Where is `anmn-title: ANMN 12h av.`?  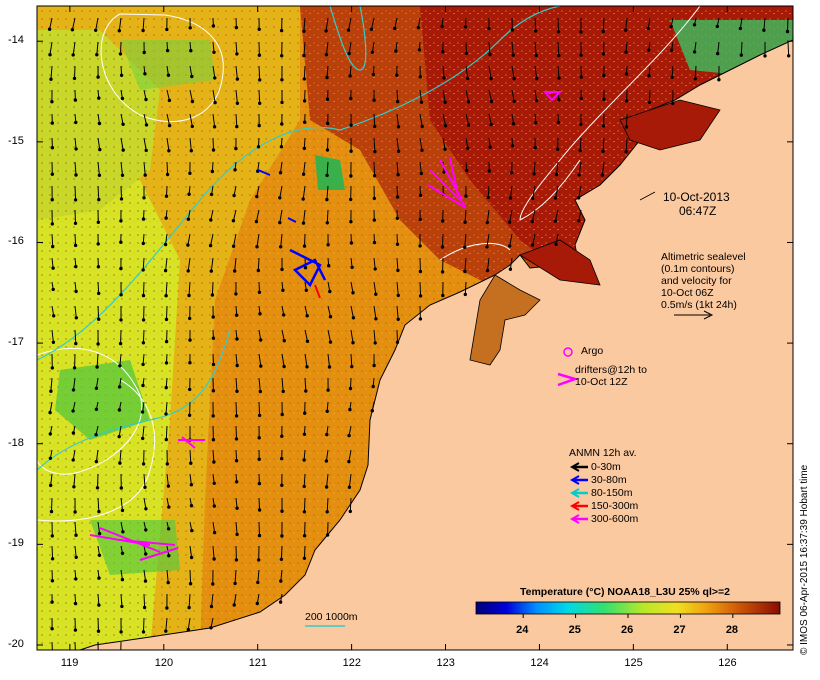 anmn-title: ANMN 12h av. is located at coordinates (603, 453).